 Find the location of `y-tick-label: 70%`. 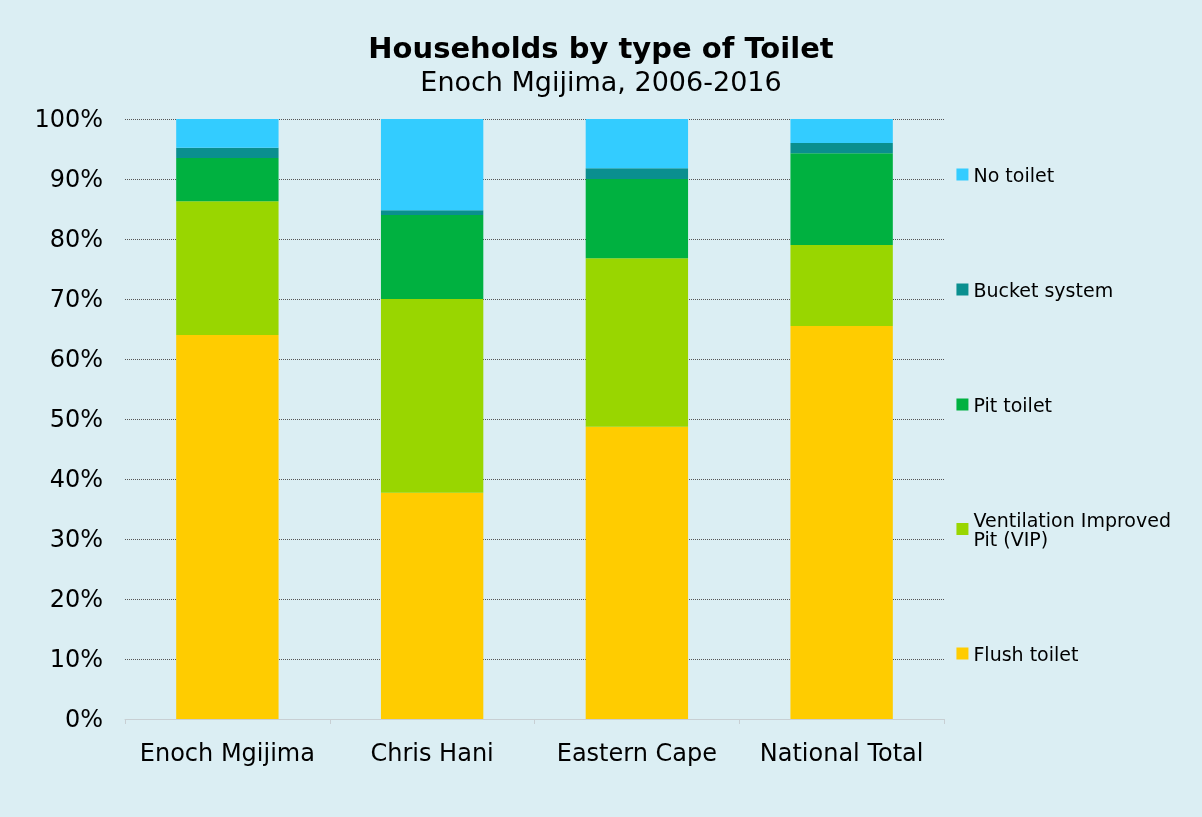

y-tick-label: 70% is located at coordinates (76, 299).